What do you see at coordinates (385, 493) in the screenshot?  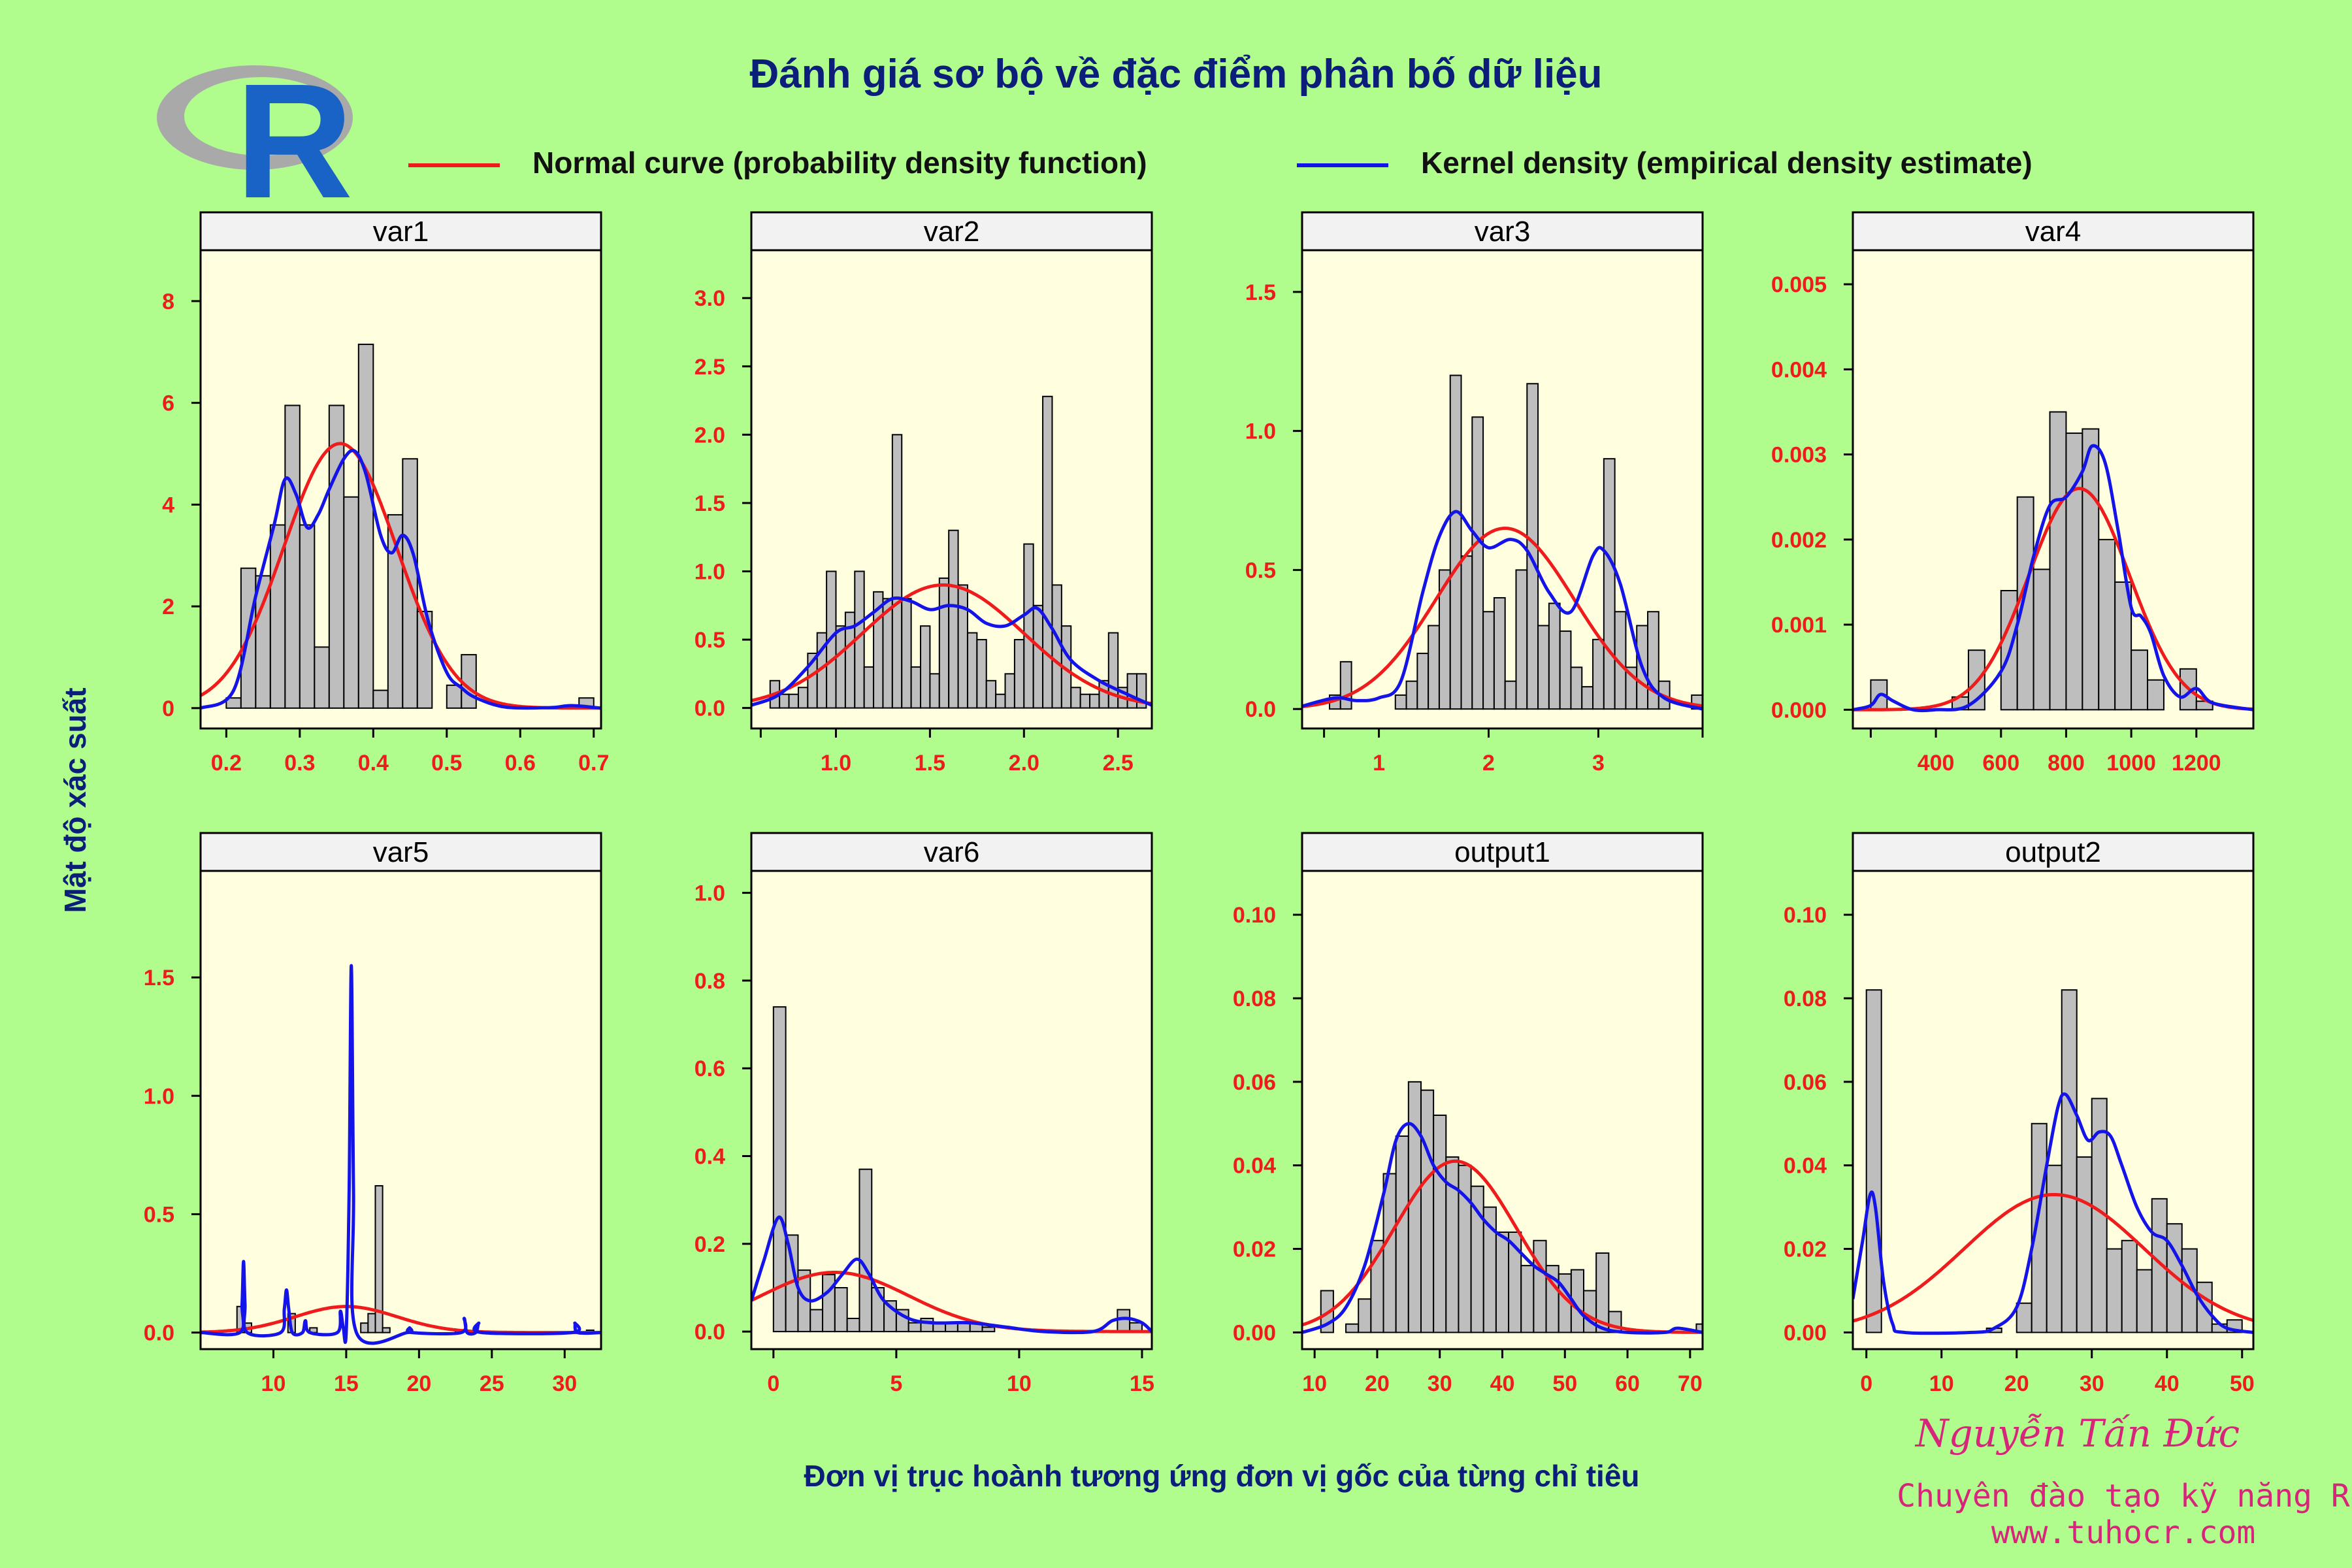 I see `panel-var1: var1 0 2 4 6 8 0.2 0.3 0.4 0.5 0.6 0.7` at bounding box center [385, 493].